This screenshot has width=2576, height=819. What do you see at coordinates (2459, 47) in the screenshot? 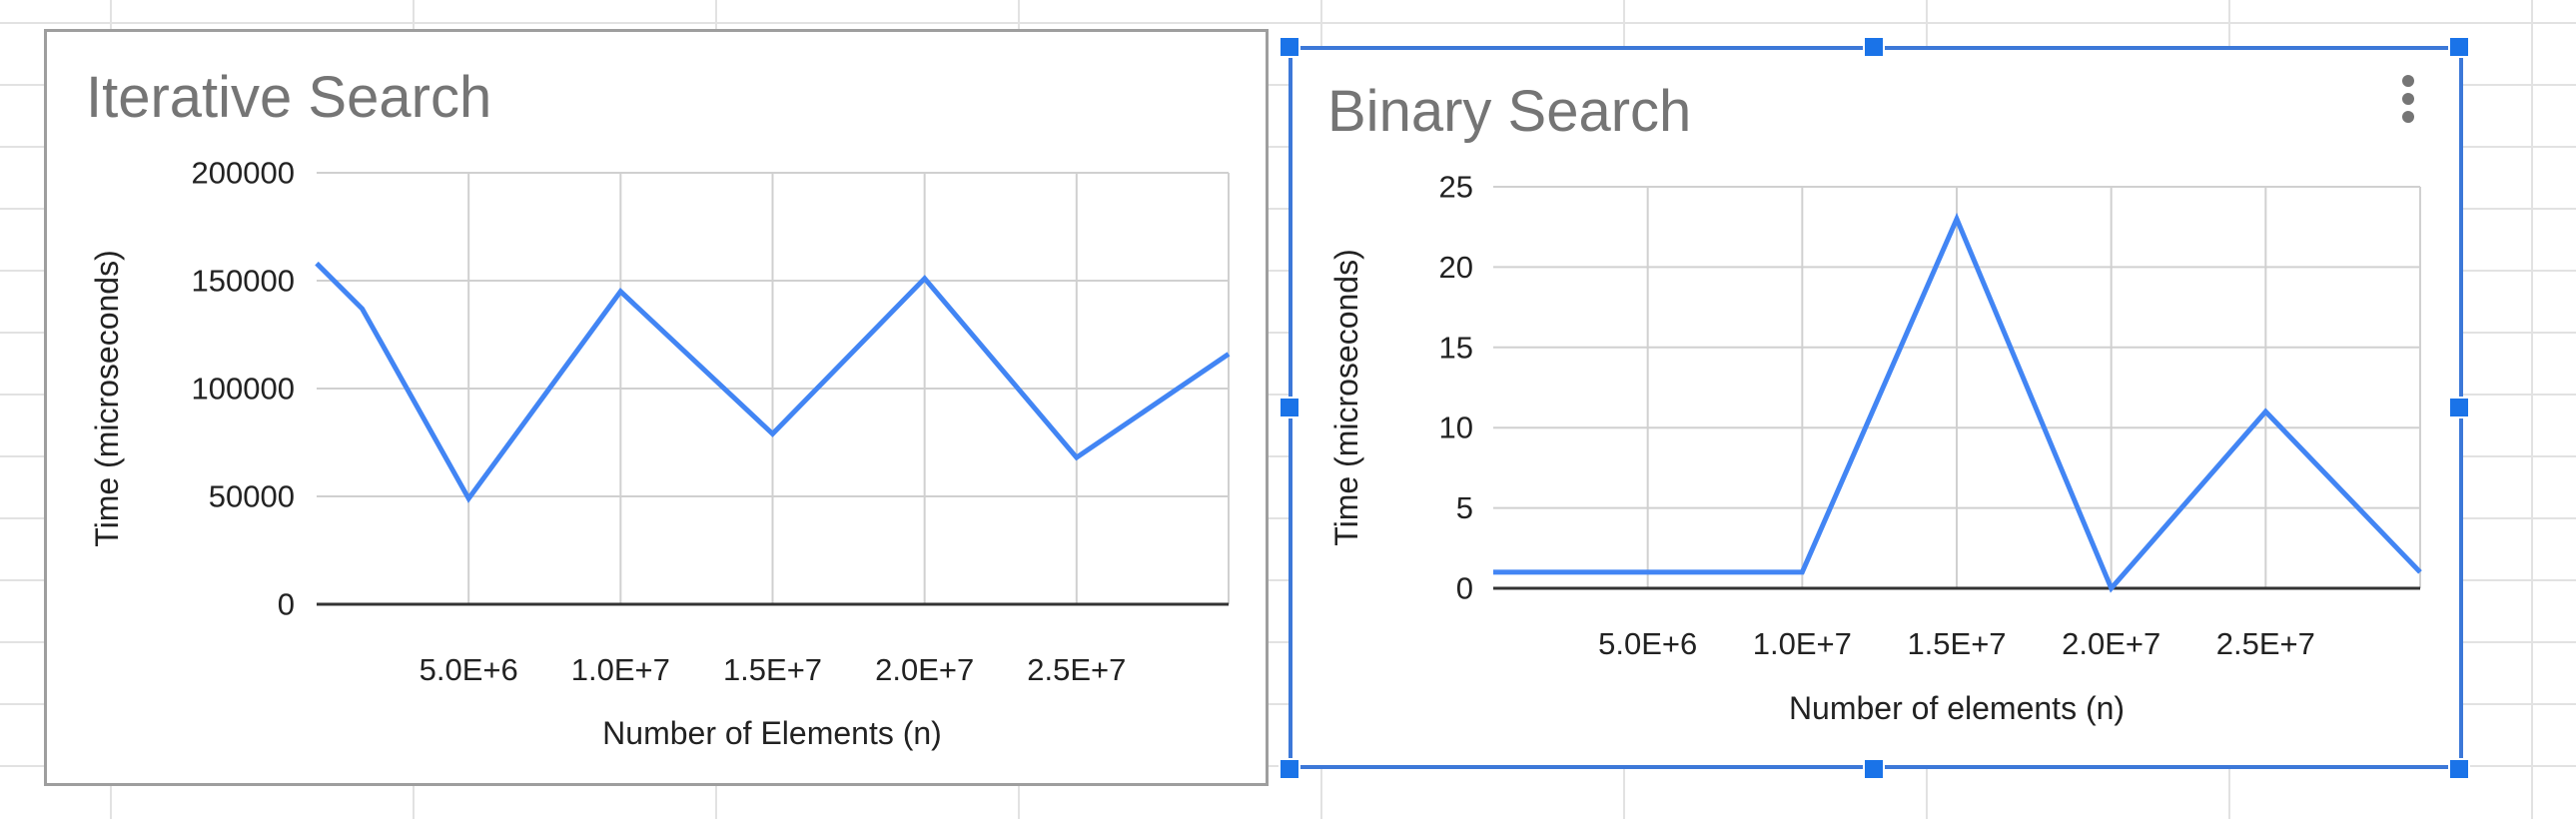
I see `resize-handle-top-right` at bounding box center [2459, 47].